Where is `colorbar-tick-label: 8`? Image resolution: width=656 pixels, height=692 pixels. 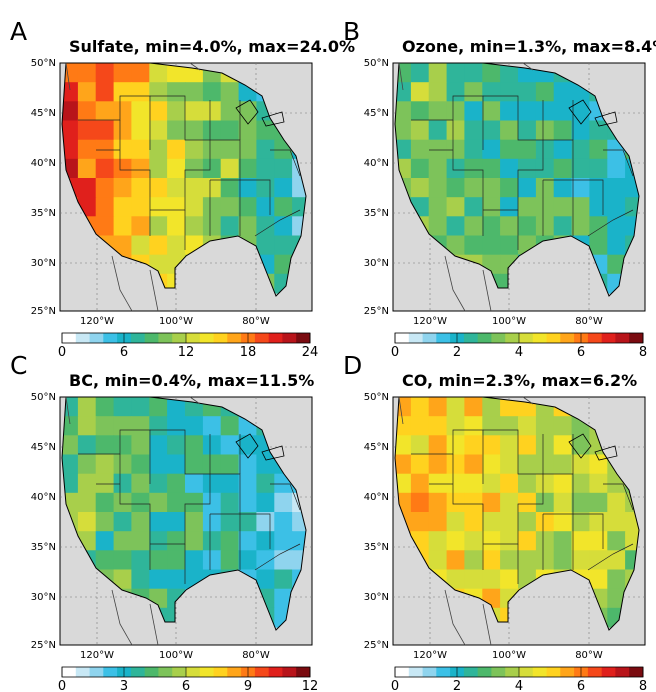 colorbar-tick-label: 8 is located at coordinates (643, 685).